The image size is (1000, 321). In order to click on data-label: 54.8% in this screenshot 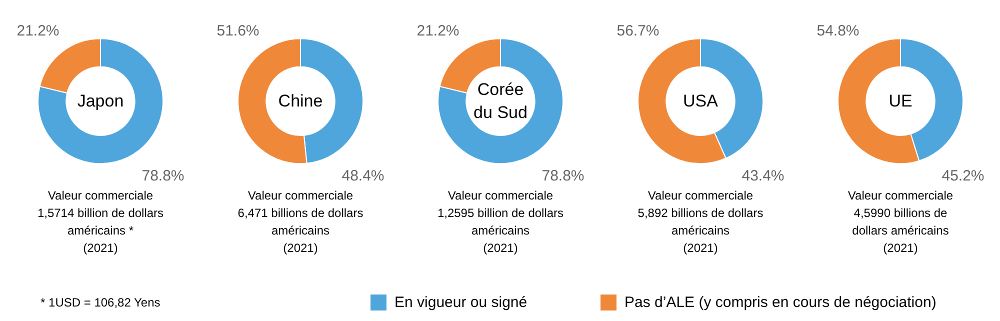, I will do `click(838, 31)`.